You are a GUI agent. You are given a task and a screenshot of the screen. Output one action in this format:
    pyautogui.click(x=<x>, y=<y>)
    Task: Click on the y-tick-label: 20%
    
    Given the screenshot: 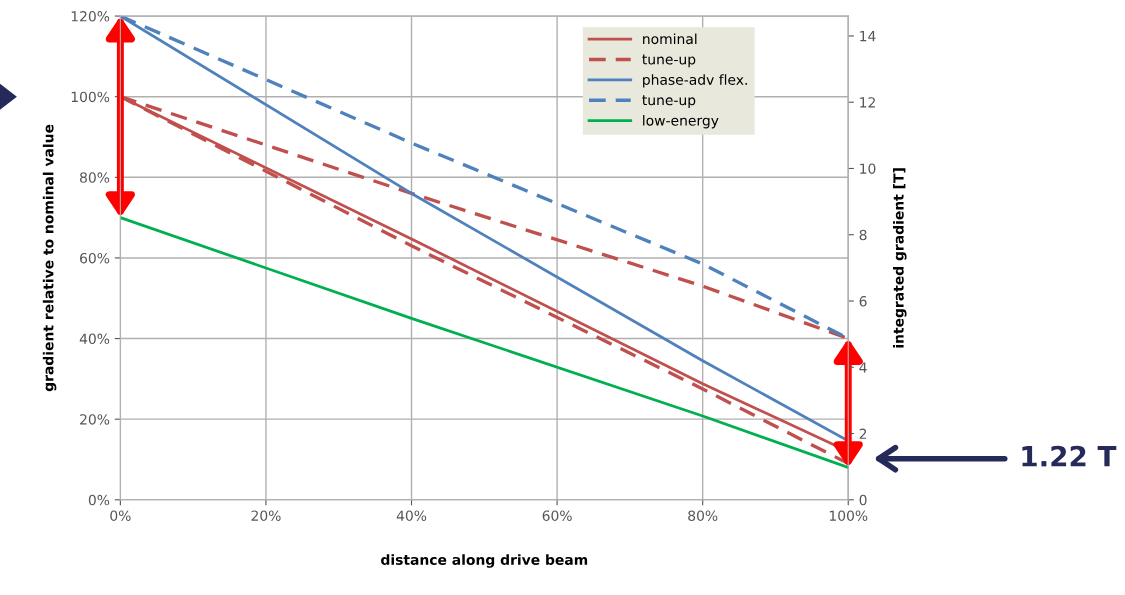 What is the action you would take?
    pyautogui.click(x=95, y=419)
    